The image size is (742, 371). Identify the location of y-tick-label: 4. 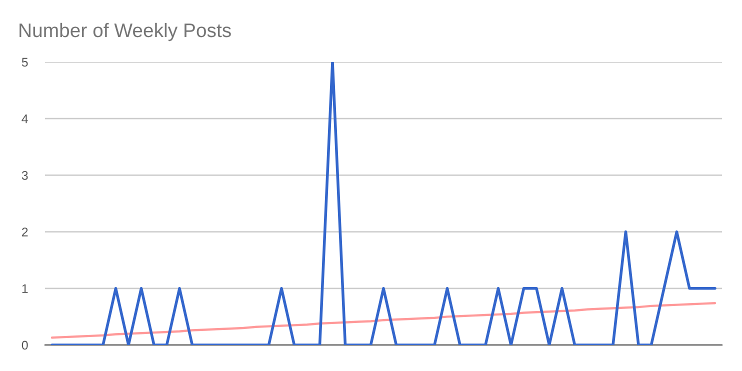
(25, 119).